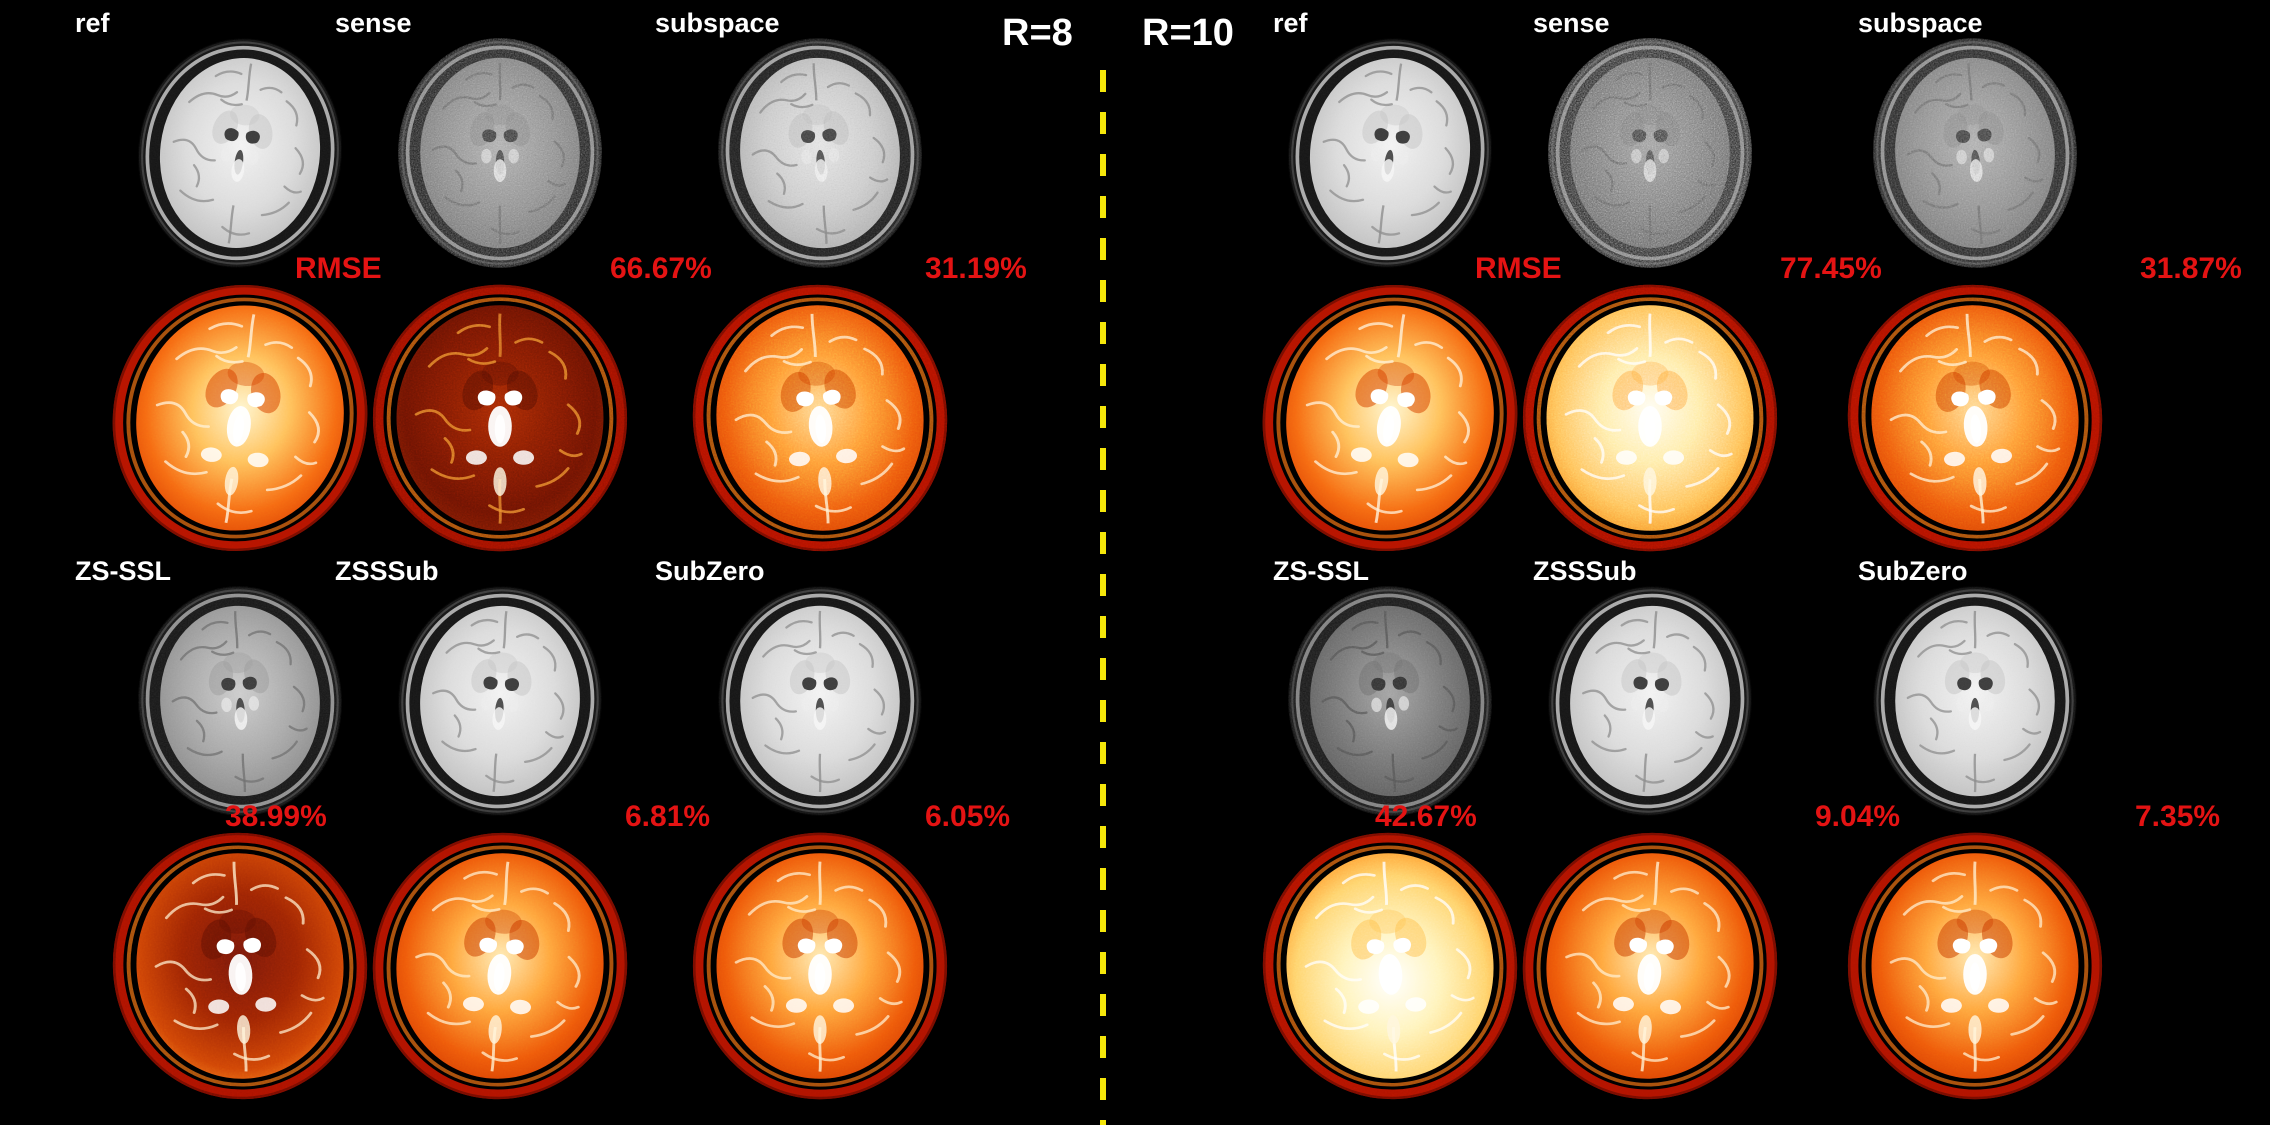 The image size is (2270, 1125). Describe the element at coordinates (976, 268) in the screenshot. I see `rmse-value: 31.19%` at that location.